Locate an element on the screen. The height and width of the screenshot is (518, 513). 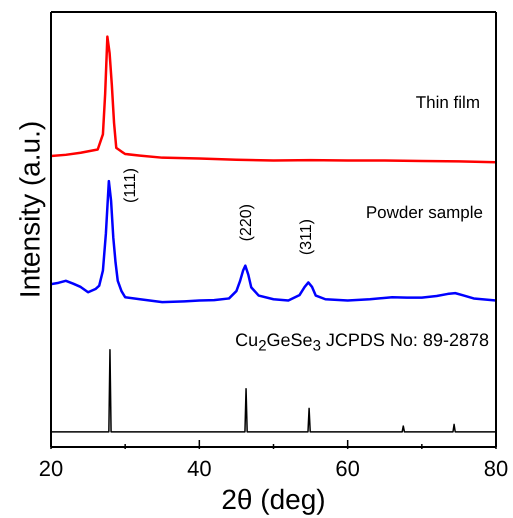
x-tick-label: 60 is located at coordinates (347, 468).